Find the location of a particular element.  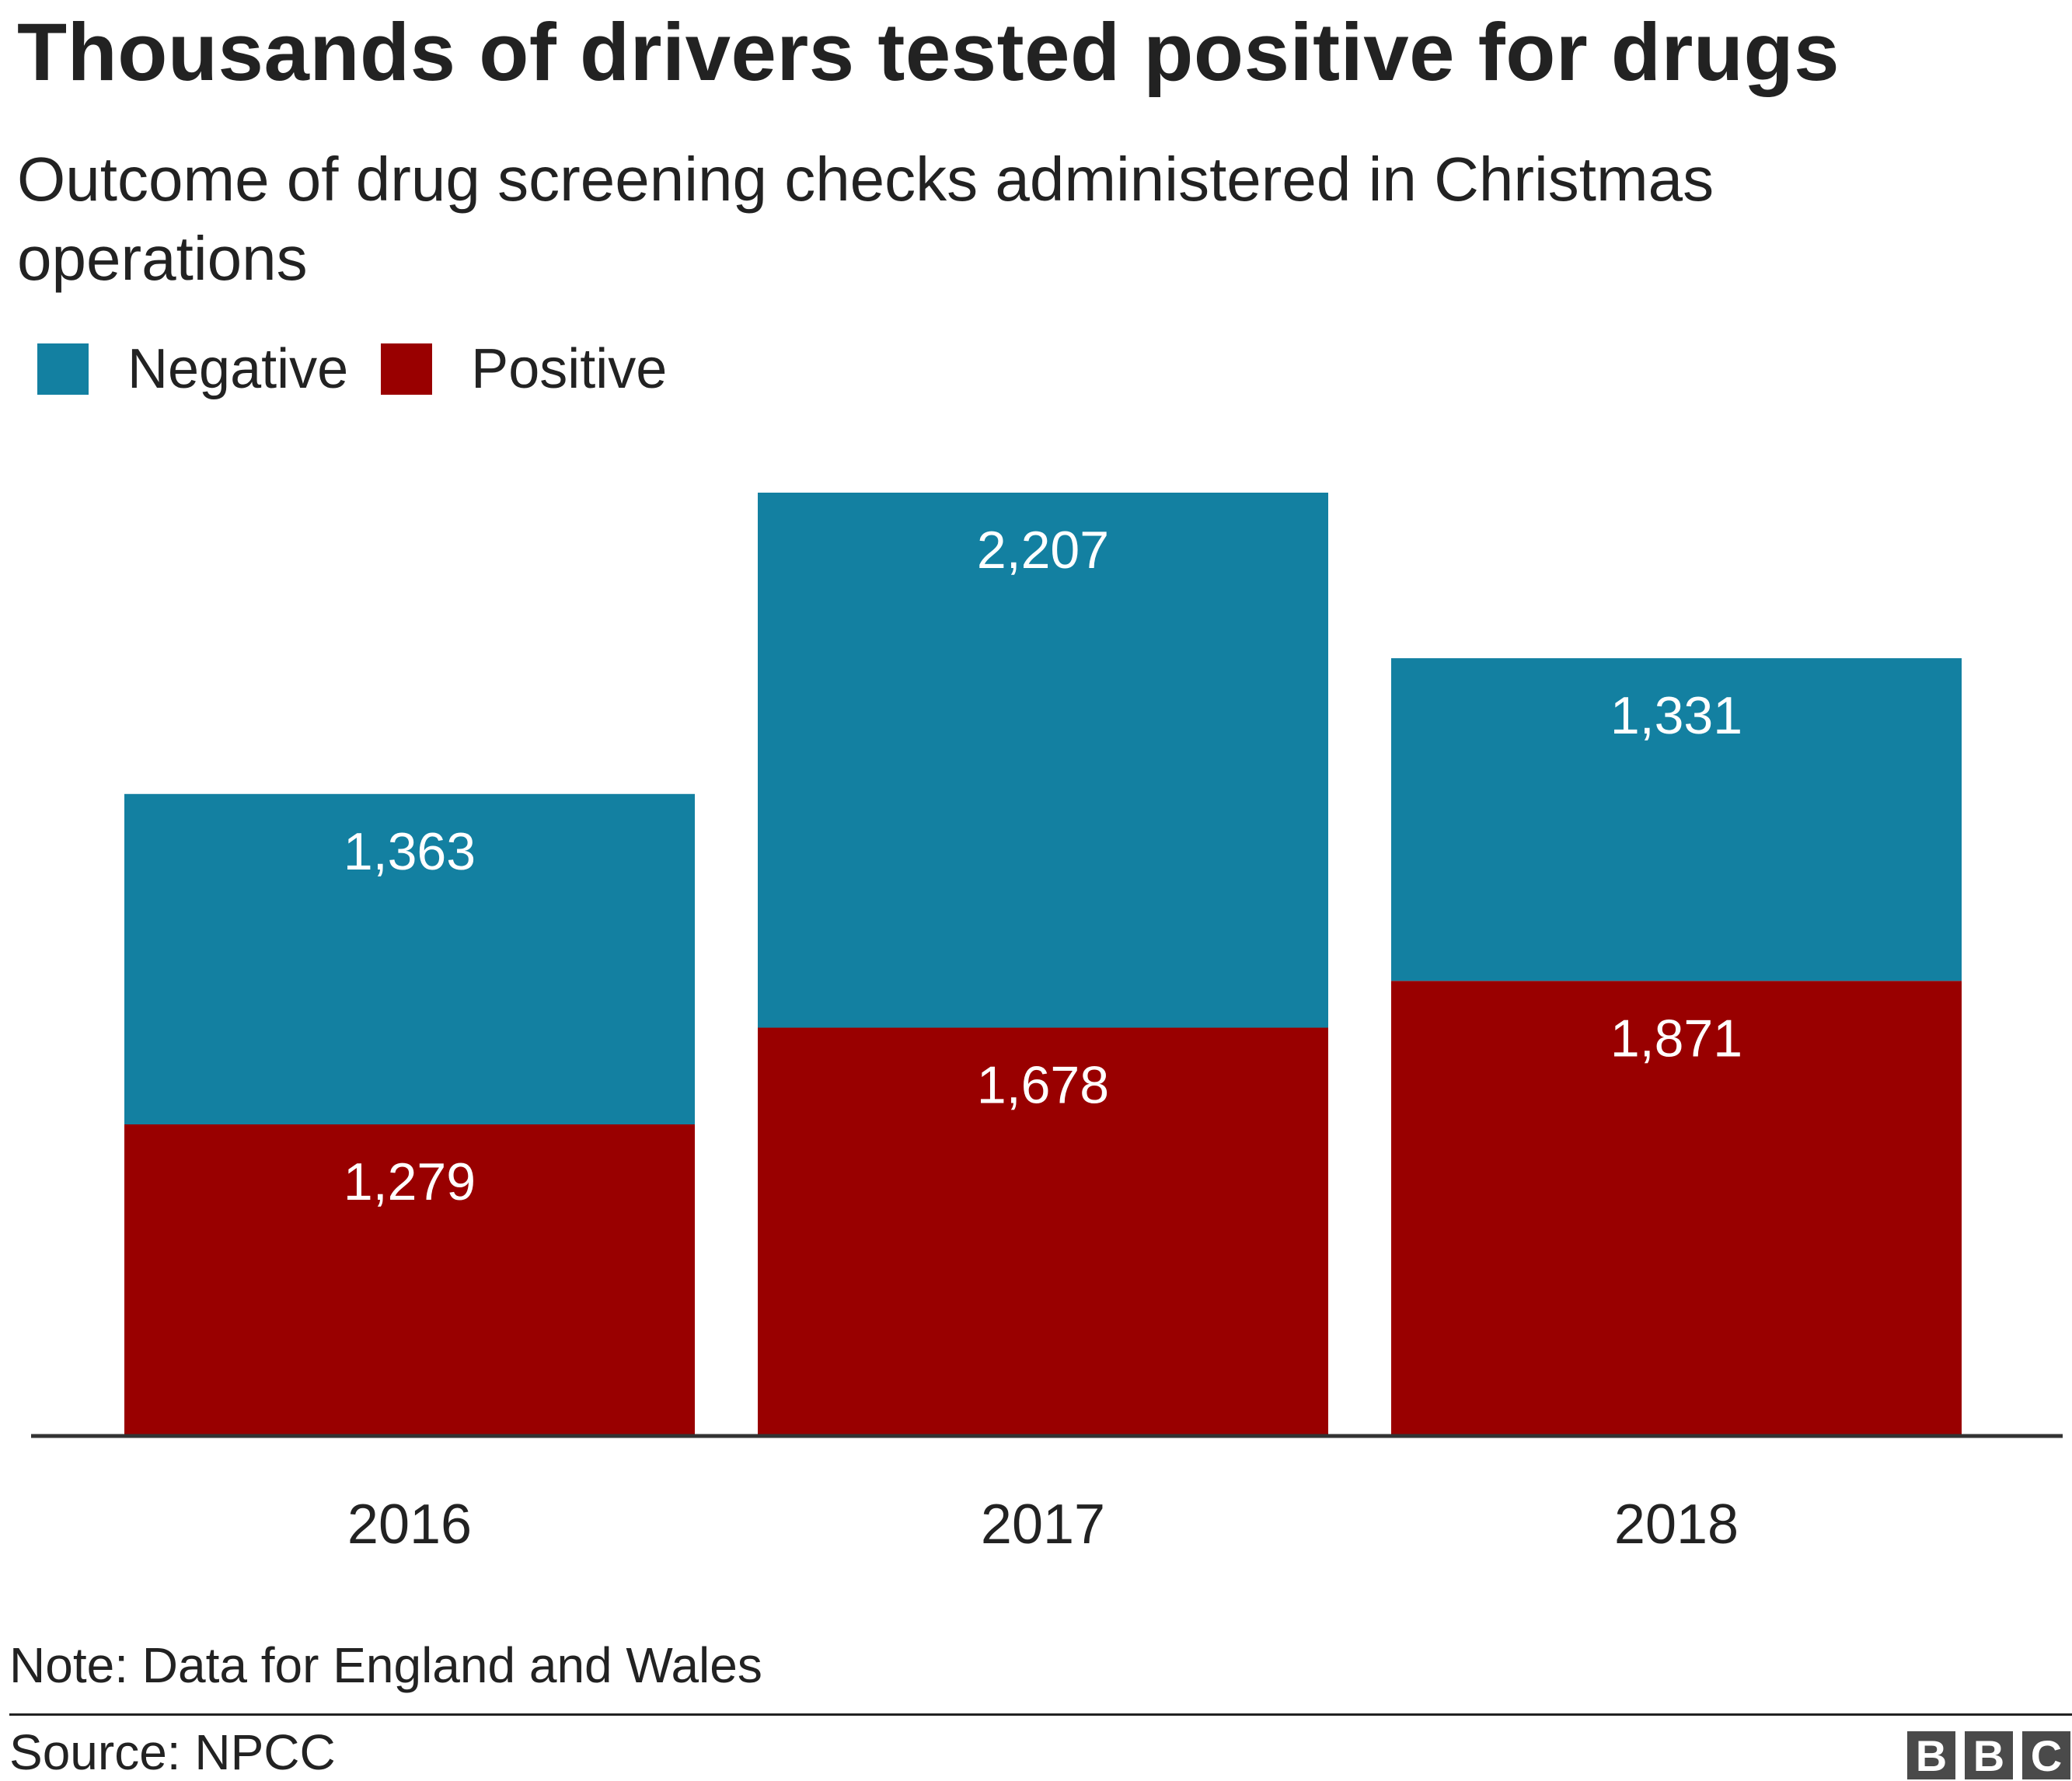

chart-source: Source: NPCC is located at coordinates (172, 1752).